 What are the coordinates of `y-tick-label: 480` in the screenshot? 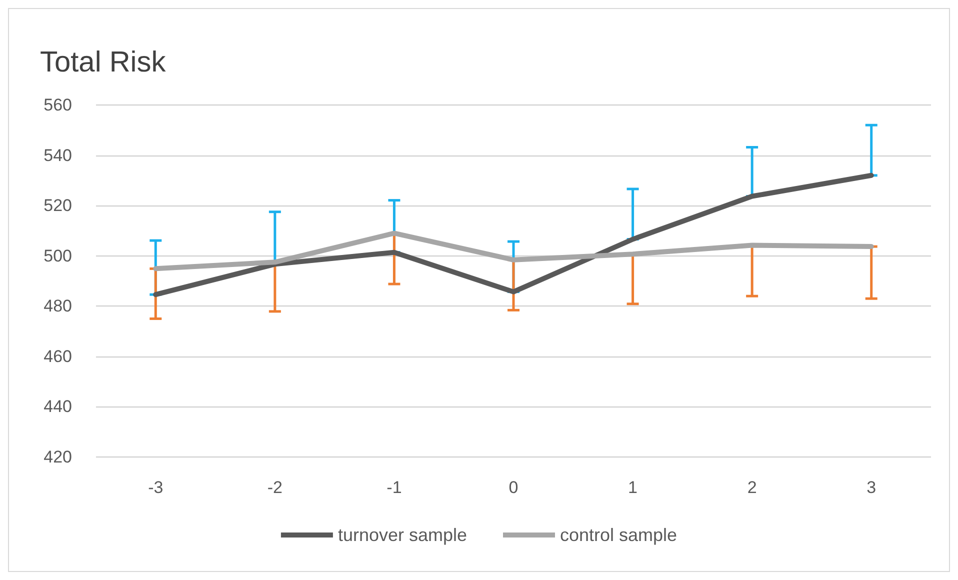 It's located at (58, 306).